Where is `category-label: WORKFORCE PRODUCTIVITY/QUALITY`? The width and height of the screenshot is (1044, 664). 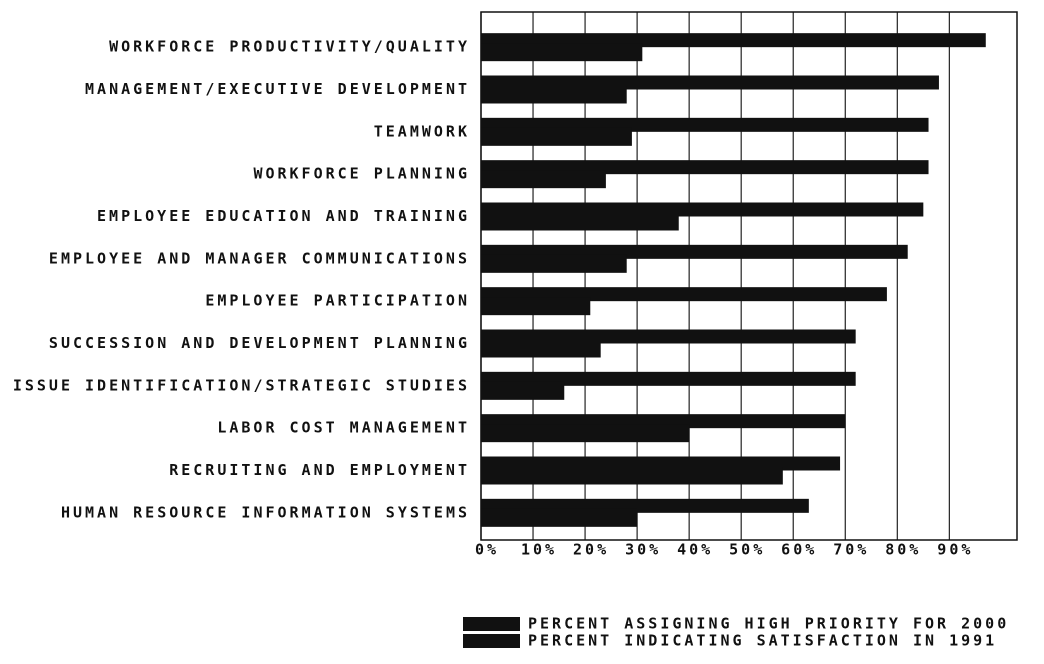 category-label: WORKFORCE PRODUCTIVITY/QUALITY is located at coordinates (289, 47).